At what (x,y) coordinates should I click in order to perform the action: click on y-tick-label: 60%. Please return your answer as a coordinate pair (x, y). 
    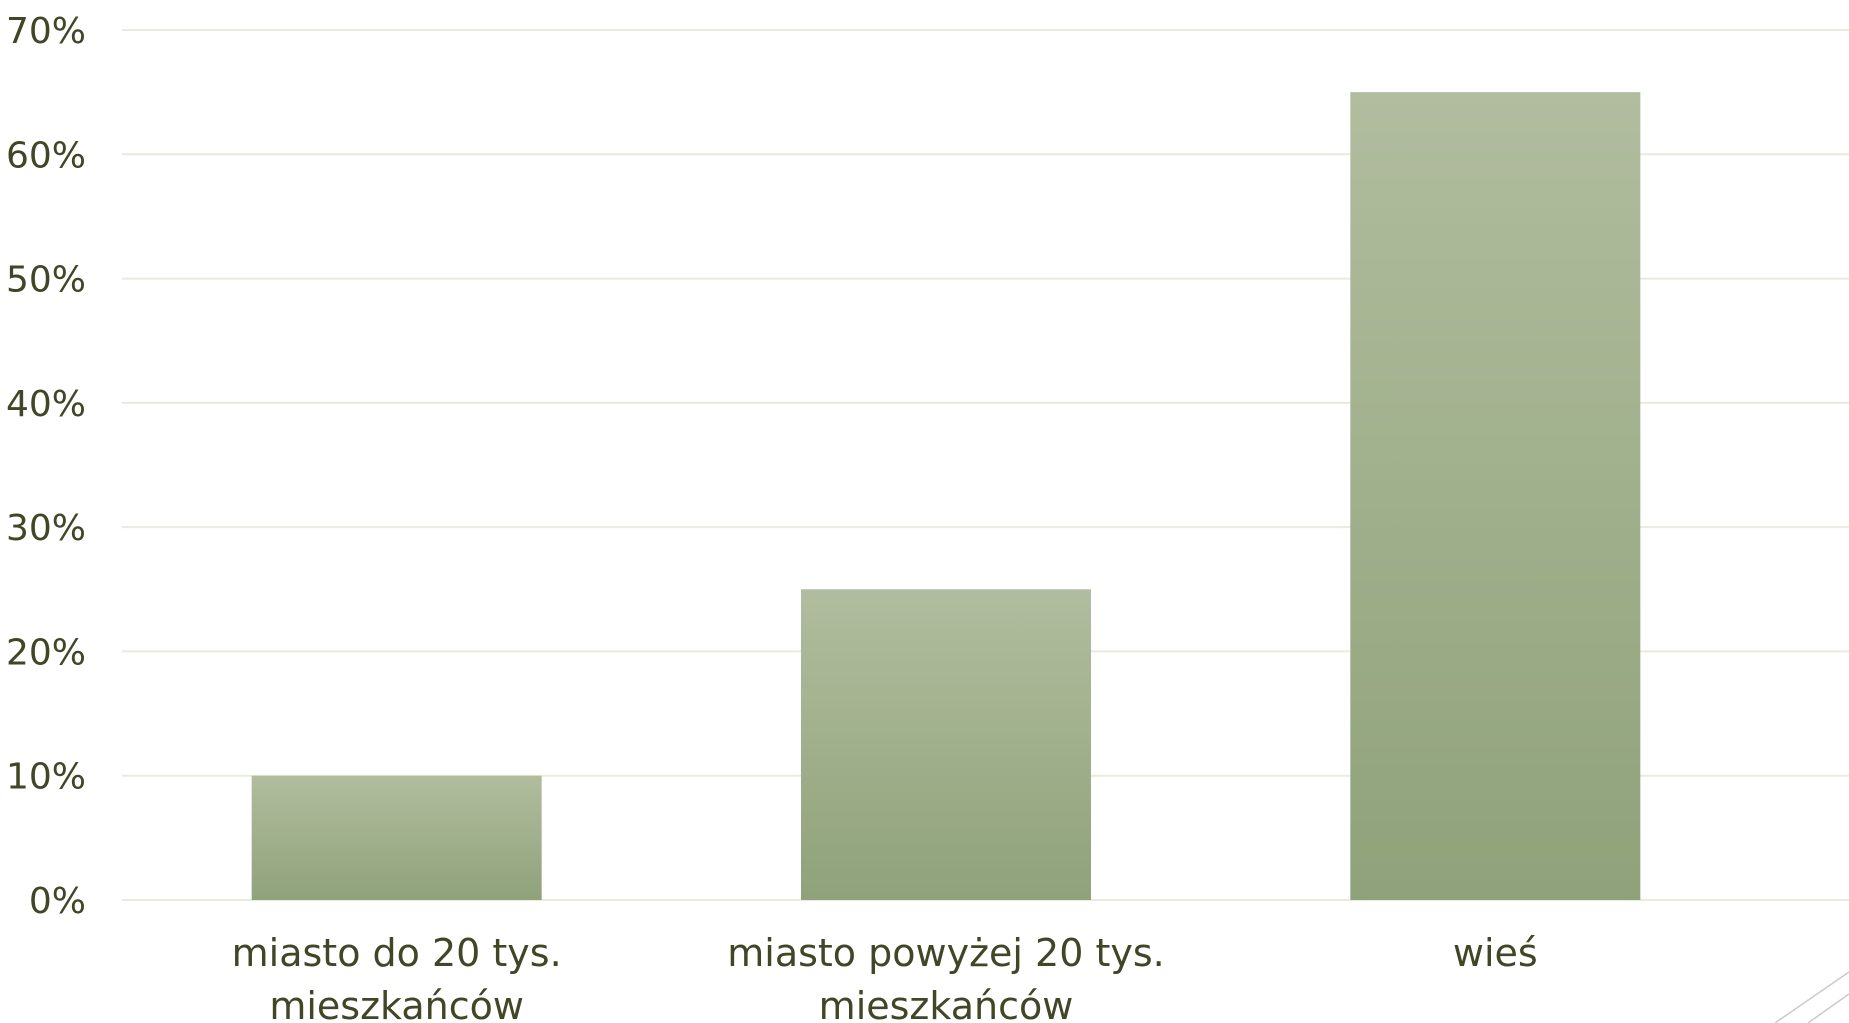
    Looking at the image, I should click on (46, 155).